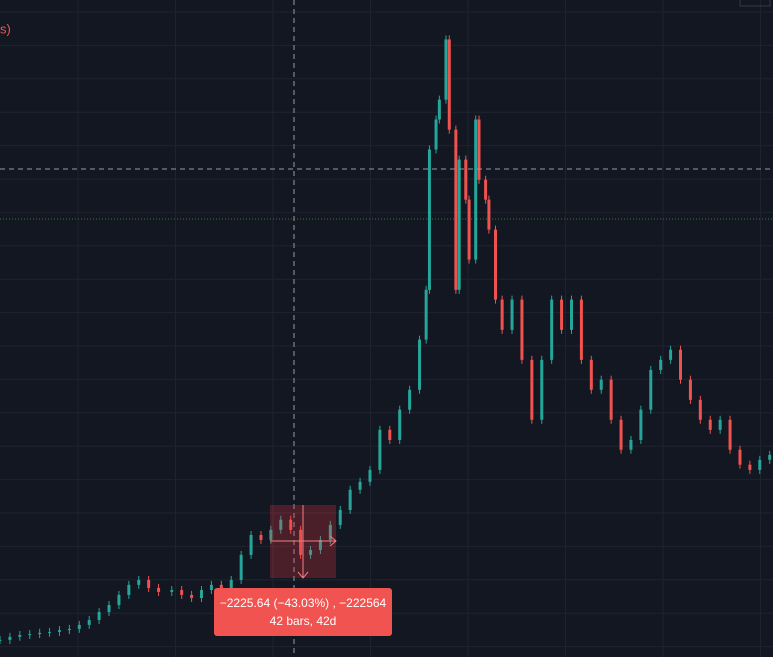  What do you see at coordinates (333, 541) in the screenshot?
I see `measure-arrow-head-h` at bounding box center [333, 541].